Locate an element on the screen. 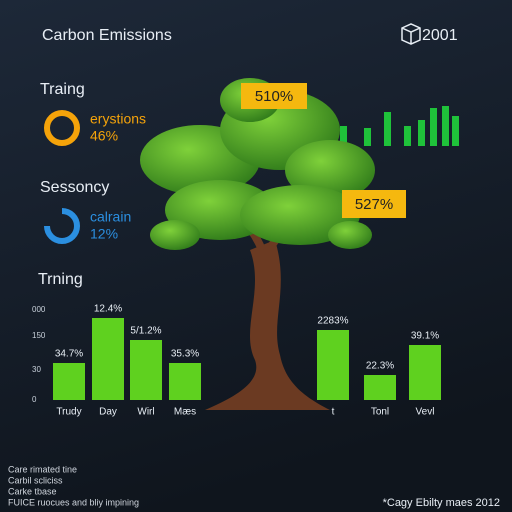 This screenshot has height=512, width=512. bar-text: 22.3% is located at coordinates (380, 366).